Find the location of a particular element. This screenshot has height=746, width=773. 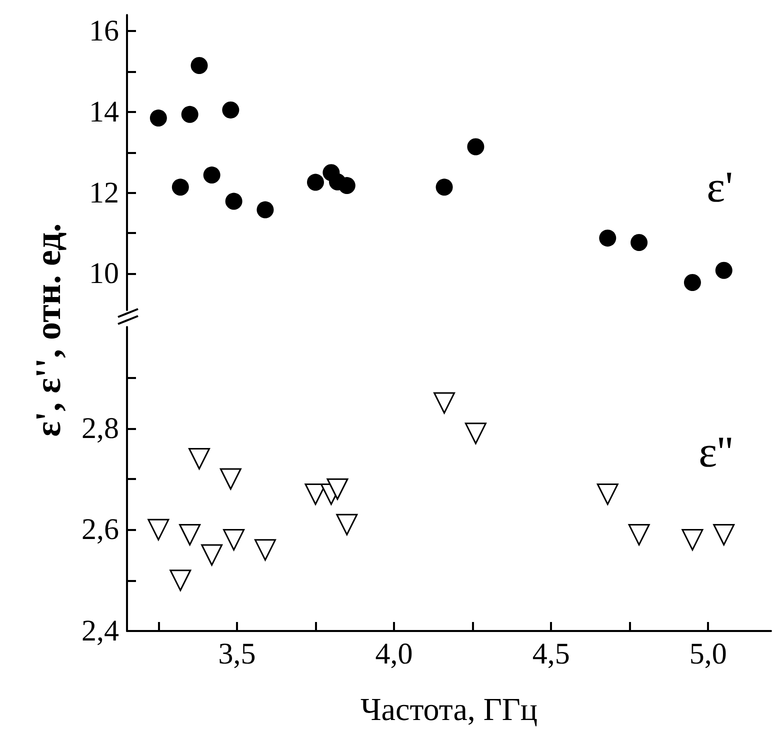

y-tick-label: 16 is located at coordinates (104, 31).